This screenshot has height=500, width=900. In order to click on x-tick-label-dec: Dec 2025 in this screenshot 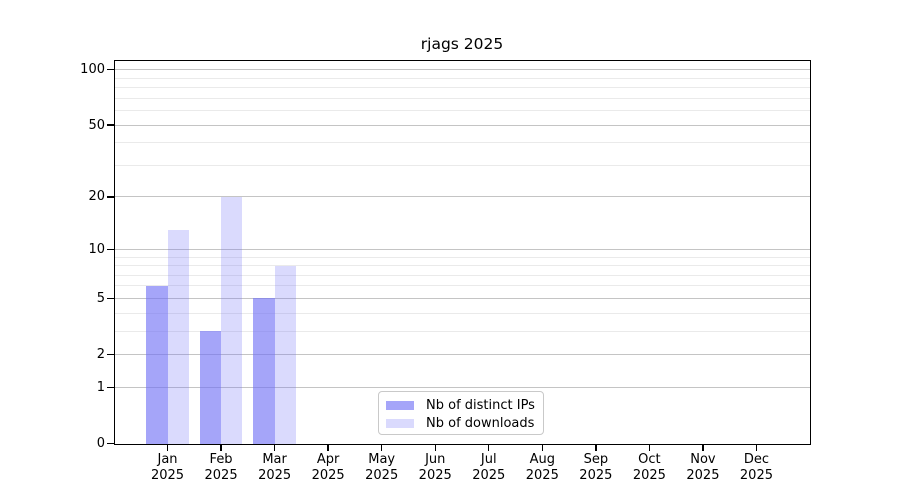, I will do `click(756, 467)`.